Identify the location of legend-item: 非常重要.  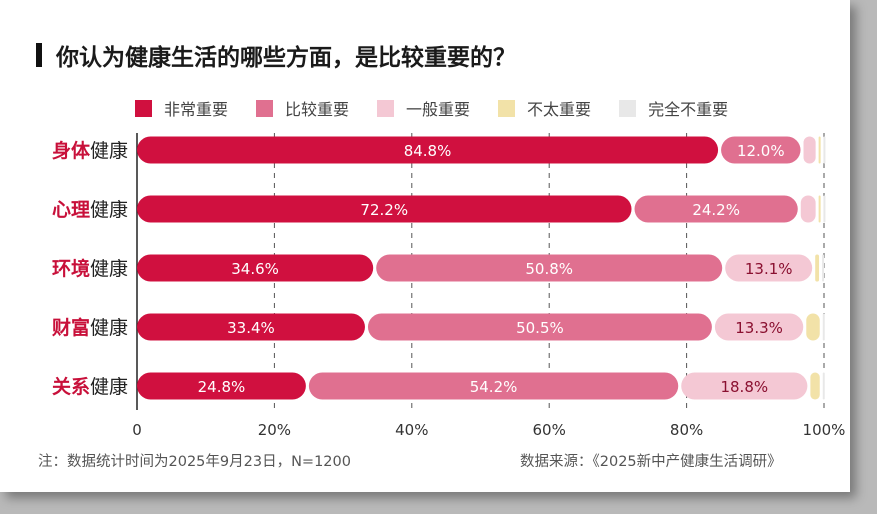
(181, 108).